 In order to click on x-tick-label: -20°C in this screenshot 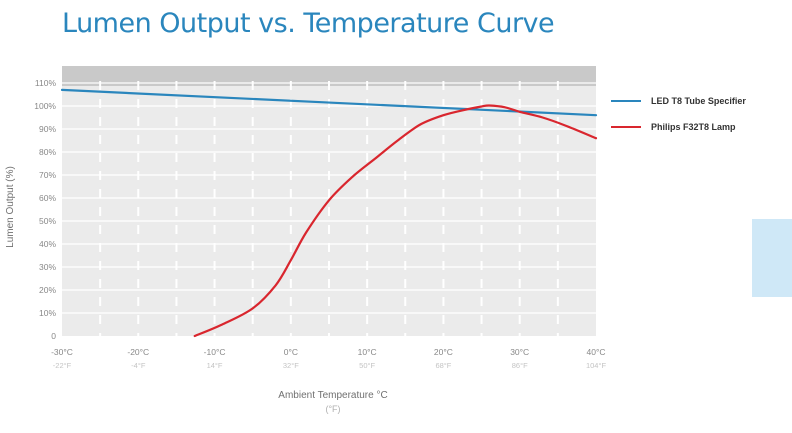, I will do `click(138, 352)`.